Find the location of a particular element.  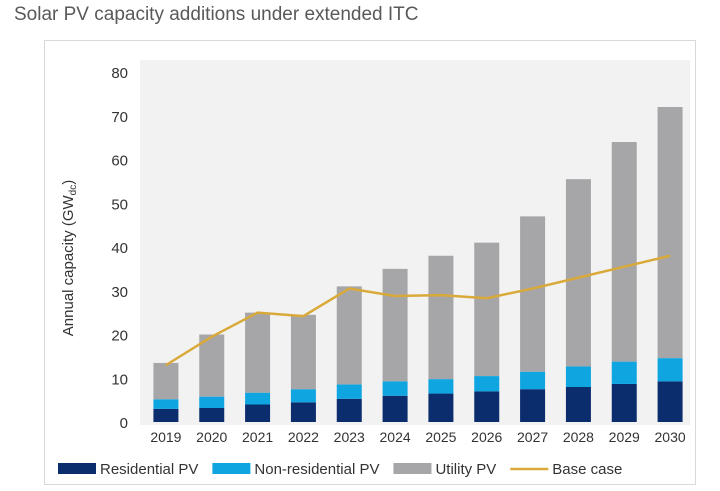

bar-utility-pv-2028 is located at coordinates (578, 273).